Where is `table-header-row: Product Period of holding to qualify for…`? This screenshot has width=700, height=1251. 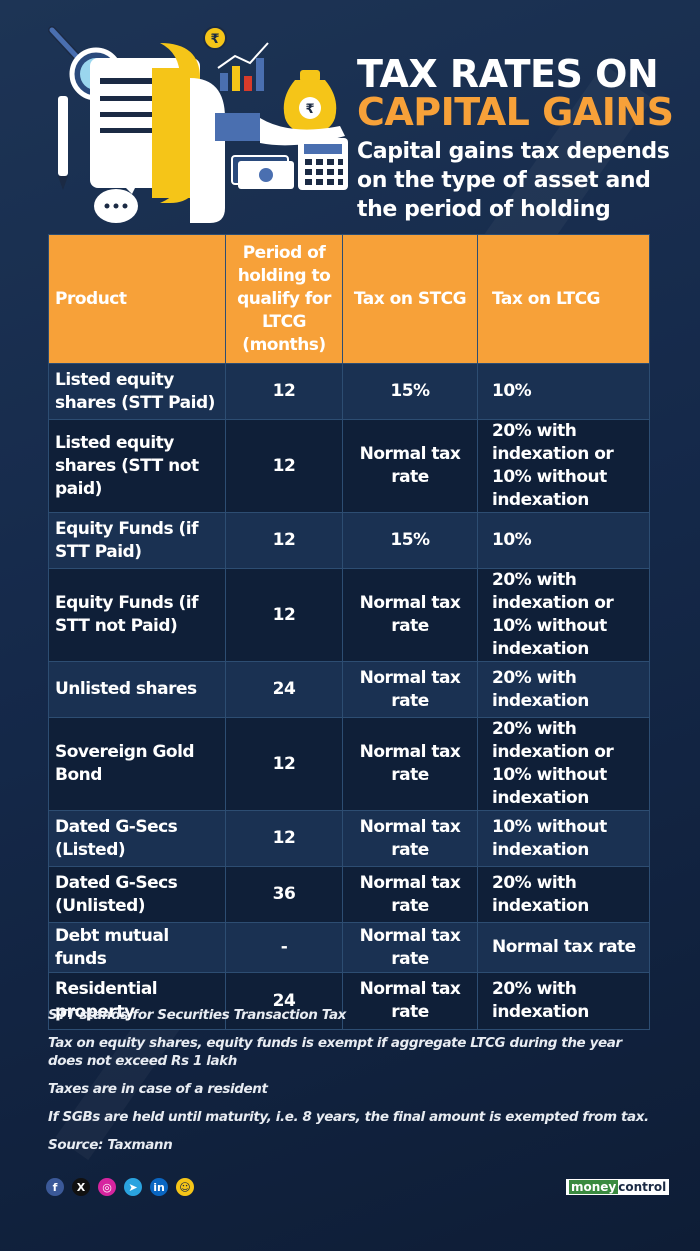
table-header-row: Product Period of holding to qualify for… is located at coordinates (349, 299).